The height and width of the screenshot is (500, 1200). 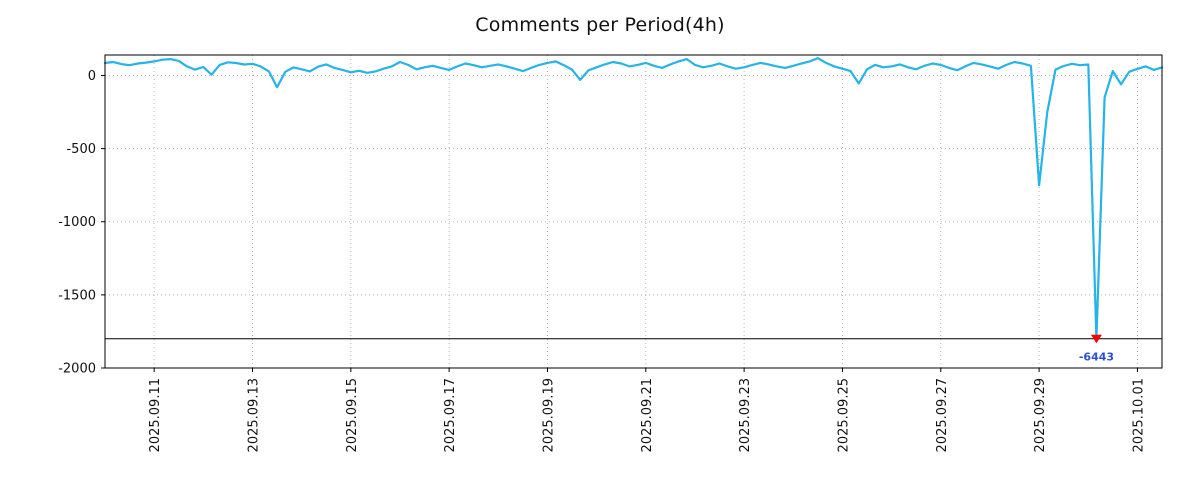 I want to click on x-tick-label: 2025.09.17, so click(x=450, y=415).